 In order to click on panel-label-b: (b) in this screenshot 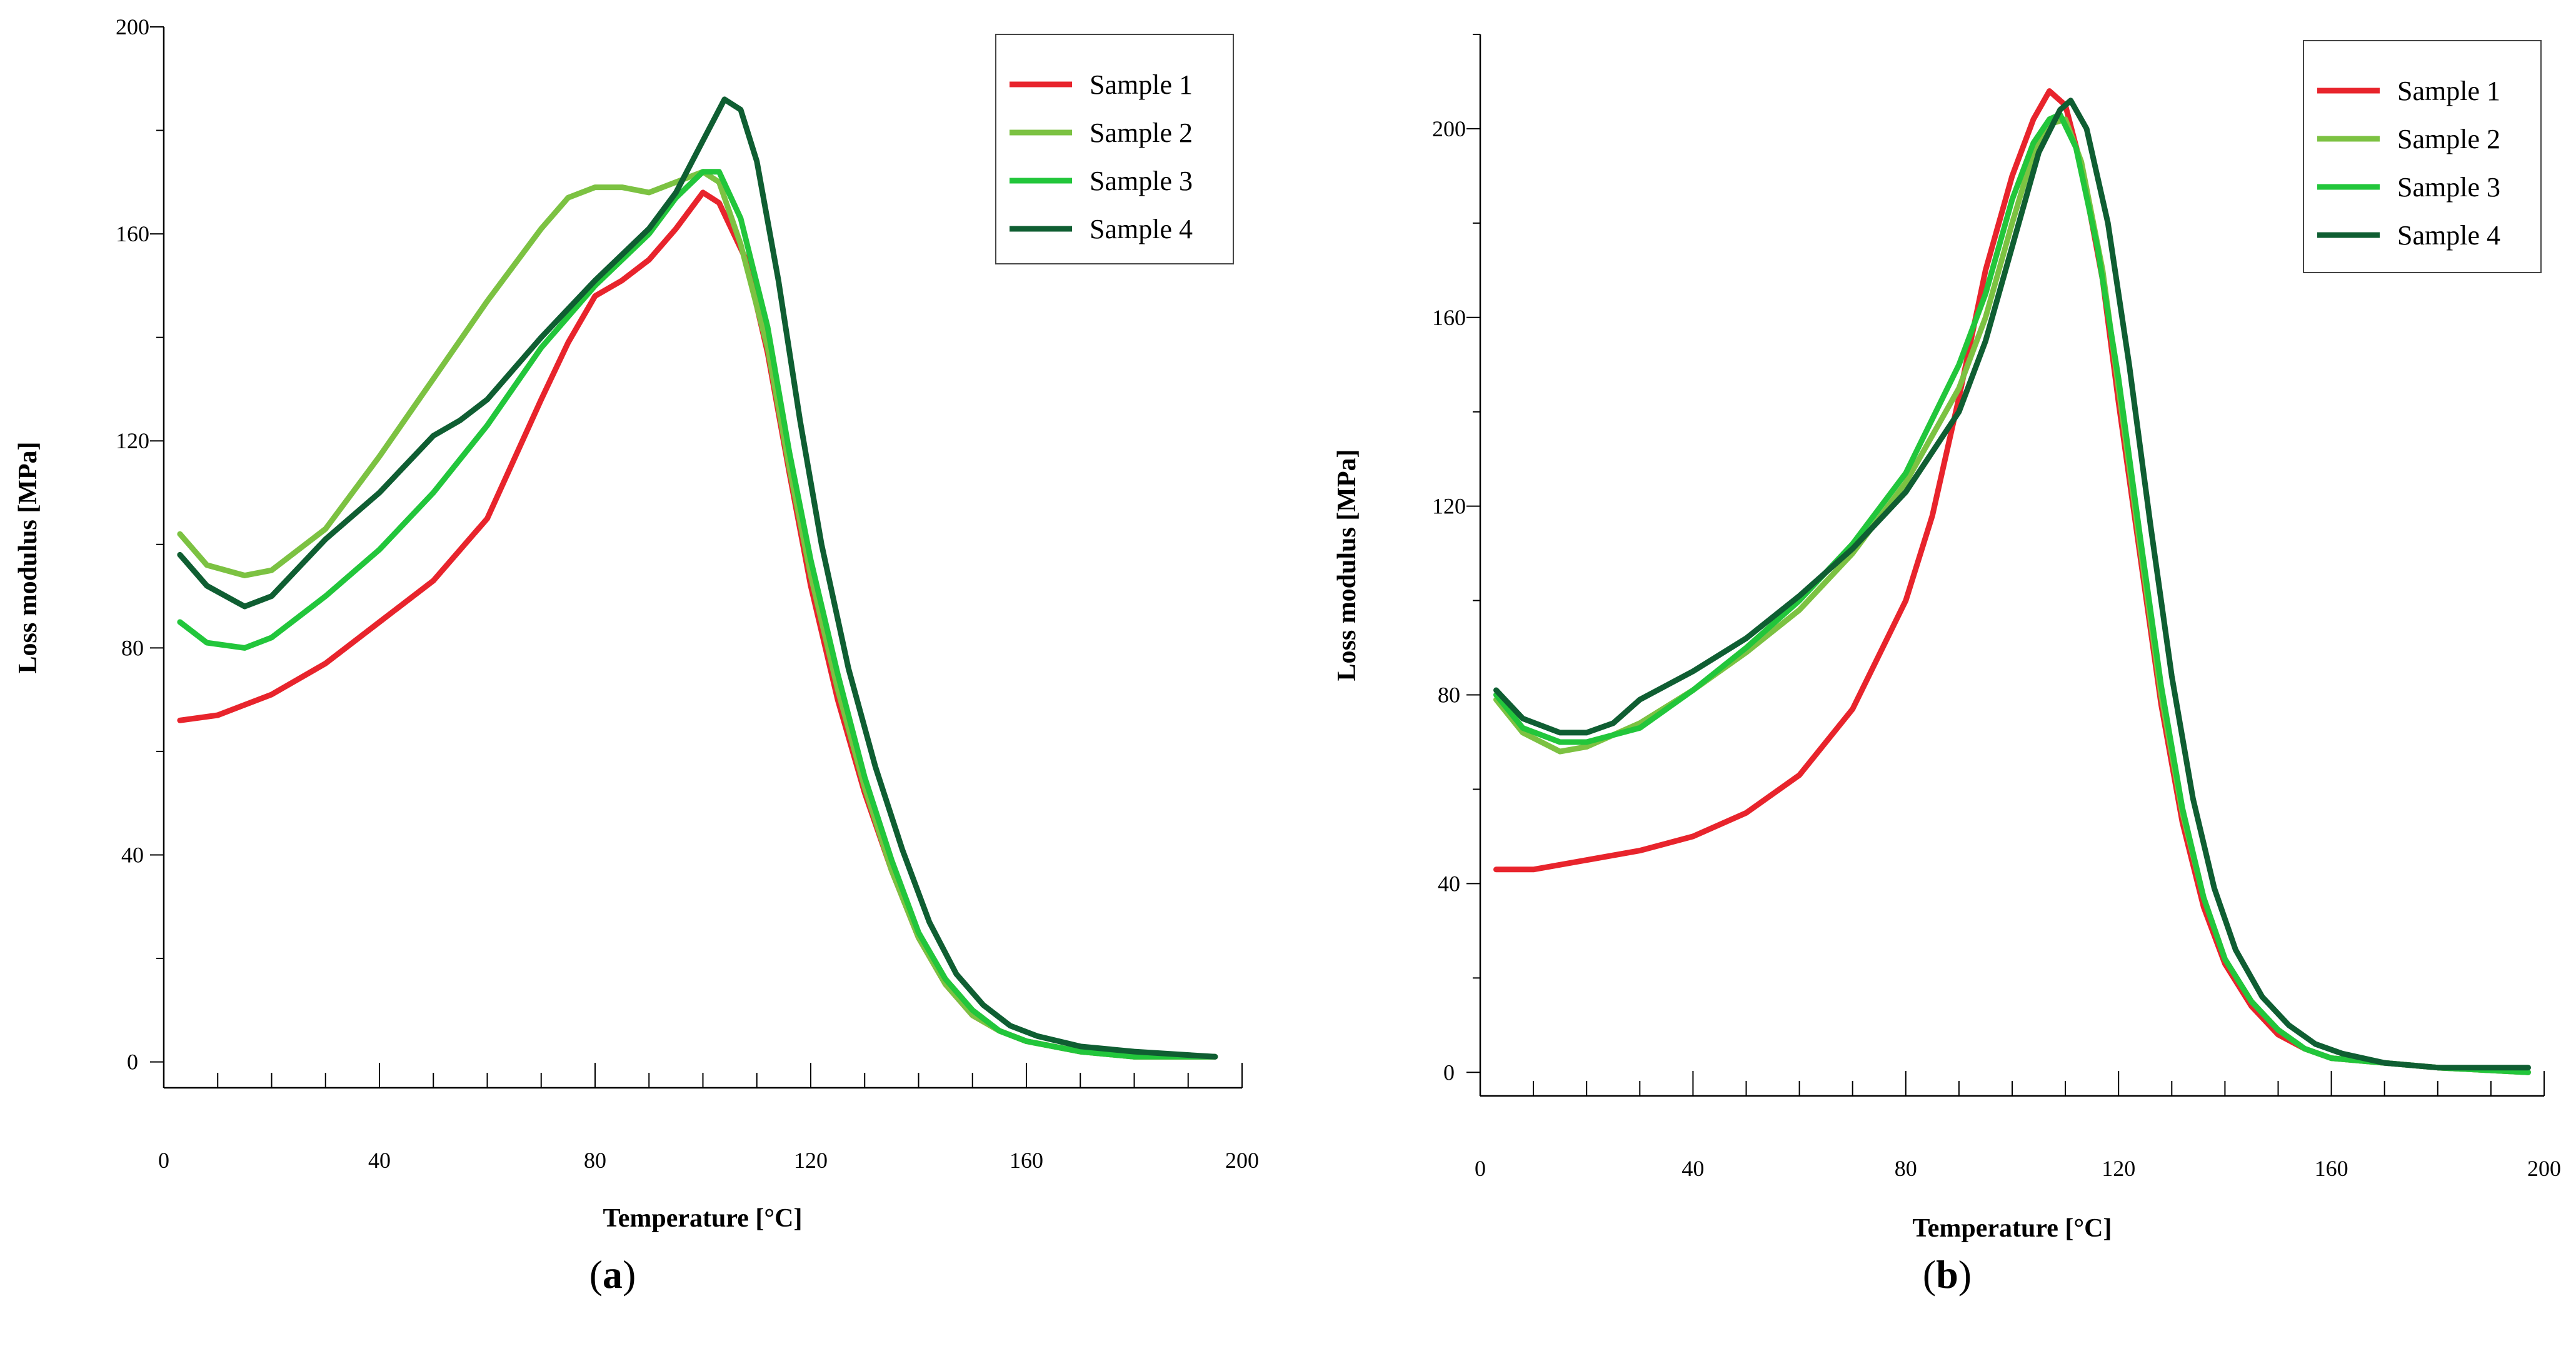, I will do `click(1947, 1274)`.